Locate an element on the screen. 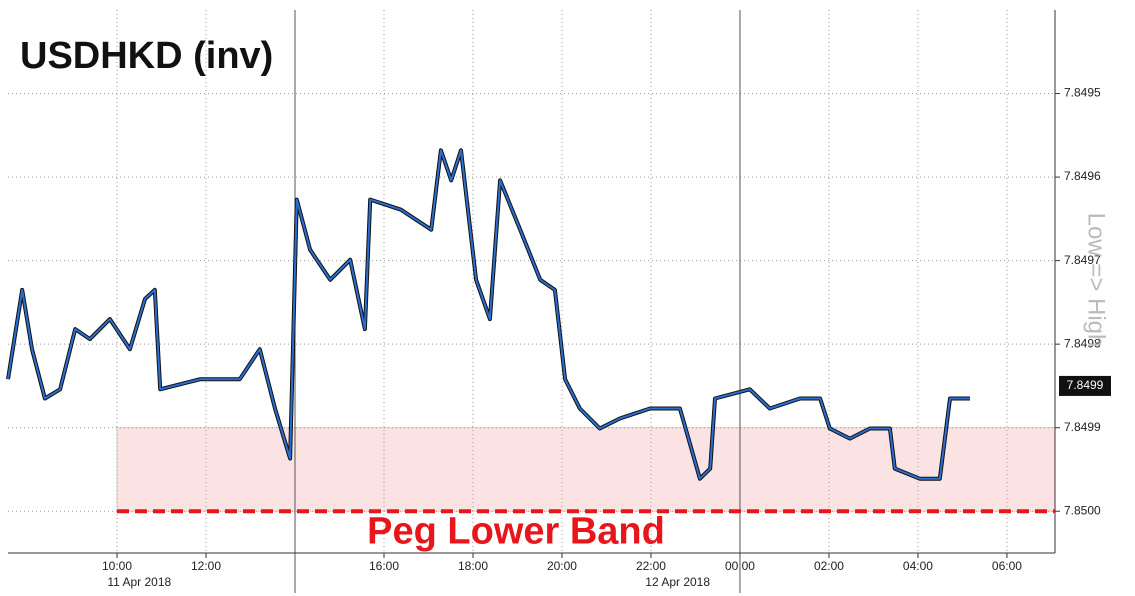 The image size is (1135, 596). date-label: 12 Apr 2018 is located at coordinates (677, 582).